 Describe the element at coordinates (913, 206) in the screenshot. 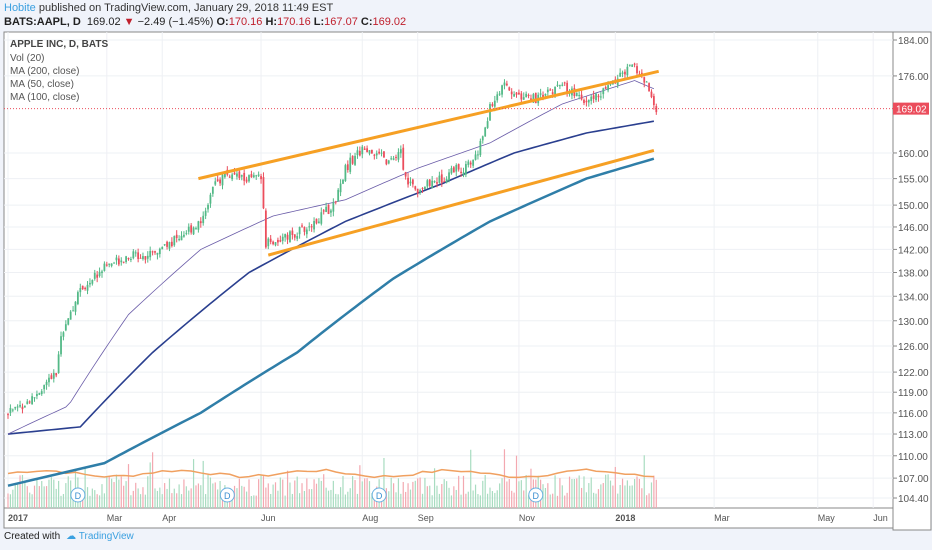

I see `price-tick-label: 150.00` at that location.